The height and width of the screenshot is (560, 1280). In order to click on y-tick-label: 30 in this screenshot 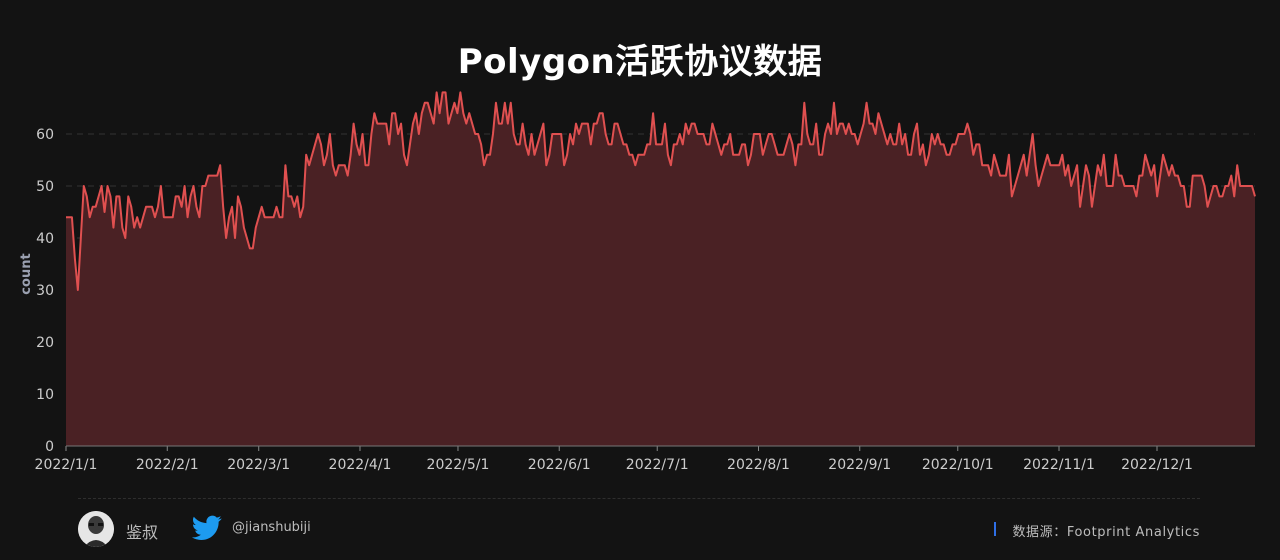, I will do `click(45, 291)`.